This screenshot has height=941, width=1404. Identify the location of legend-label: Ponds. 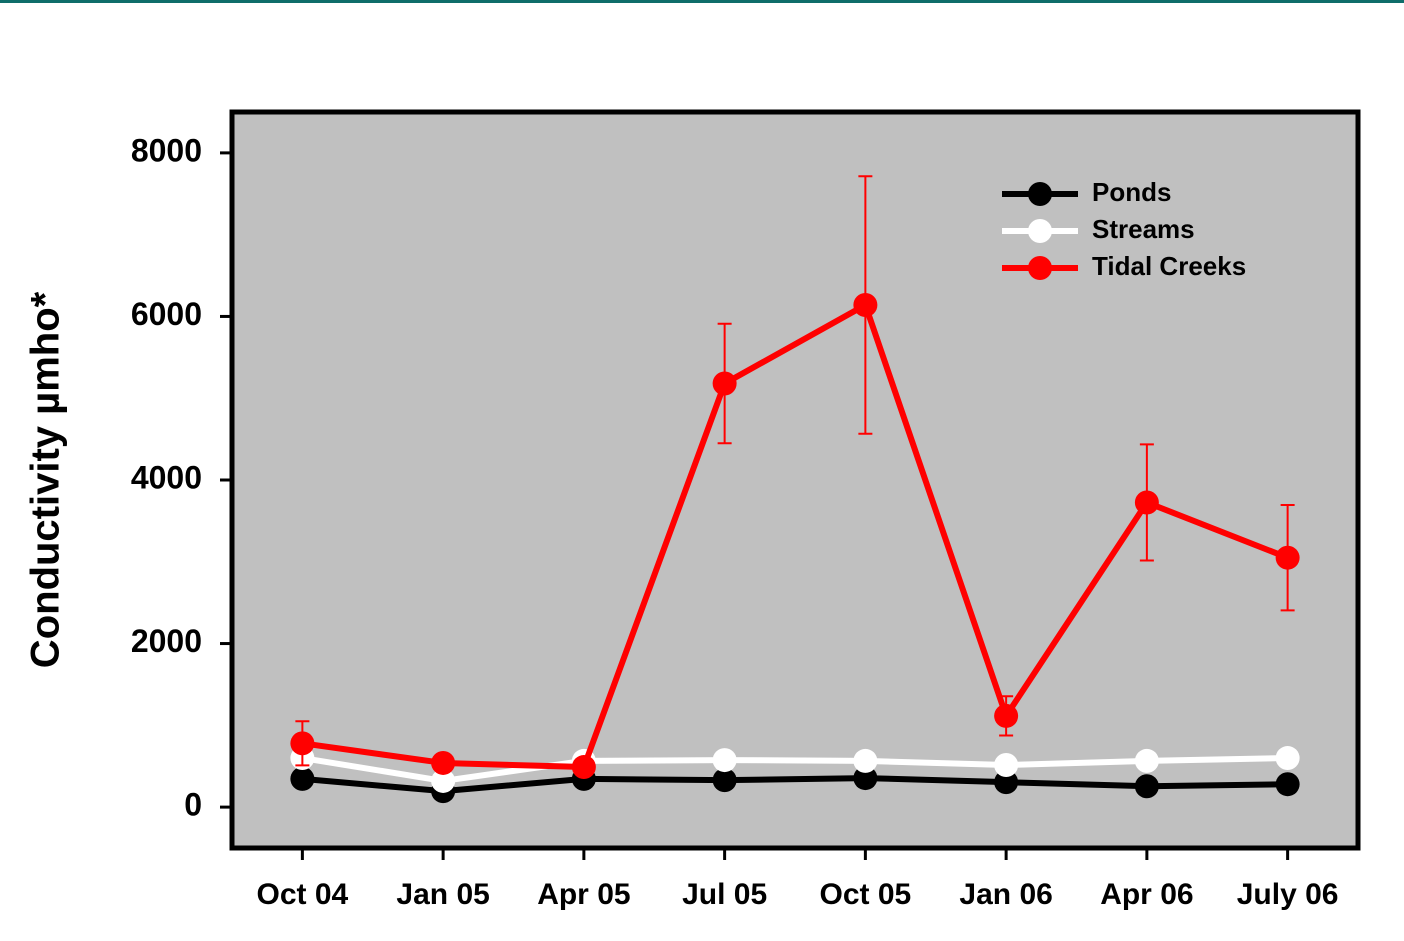
(1131, 192).